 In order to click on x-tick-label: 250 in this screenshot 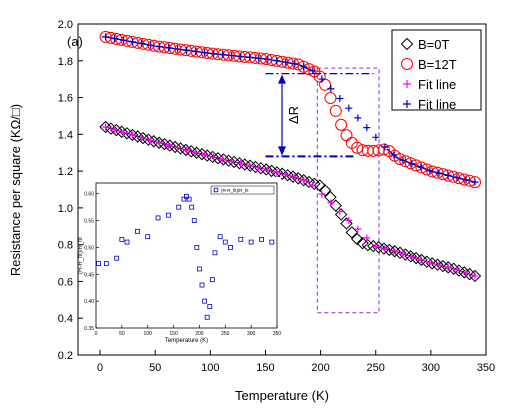, I will do `click(376, 368)`.